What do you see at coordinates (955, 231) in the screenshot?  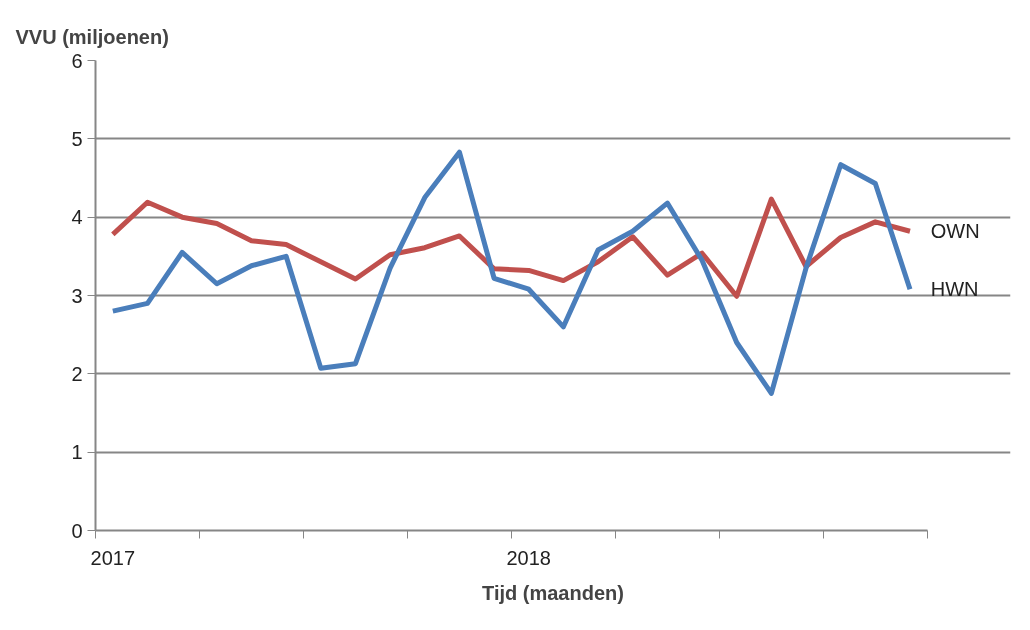 I see `series-label: OWN` at bounding box center [955, 231].